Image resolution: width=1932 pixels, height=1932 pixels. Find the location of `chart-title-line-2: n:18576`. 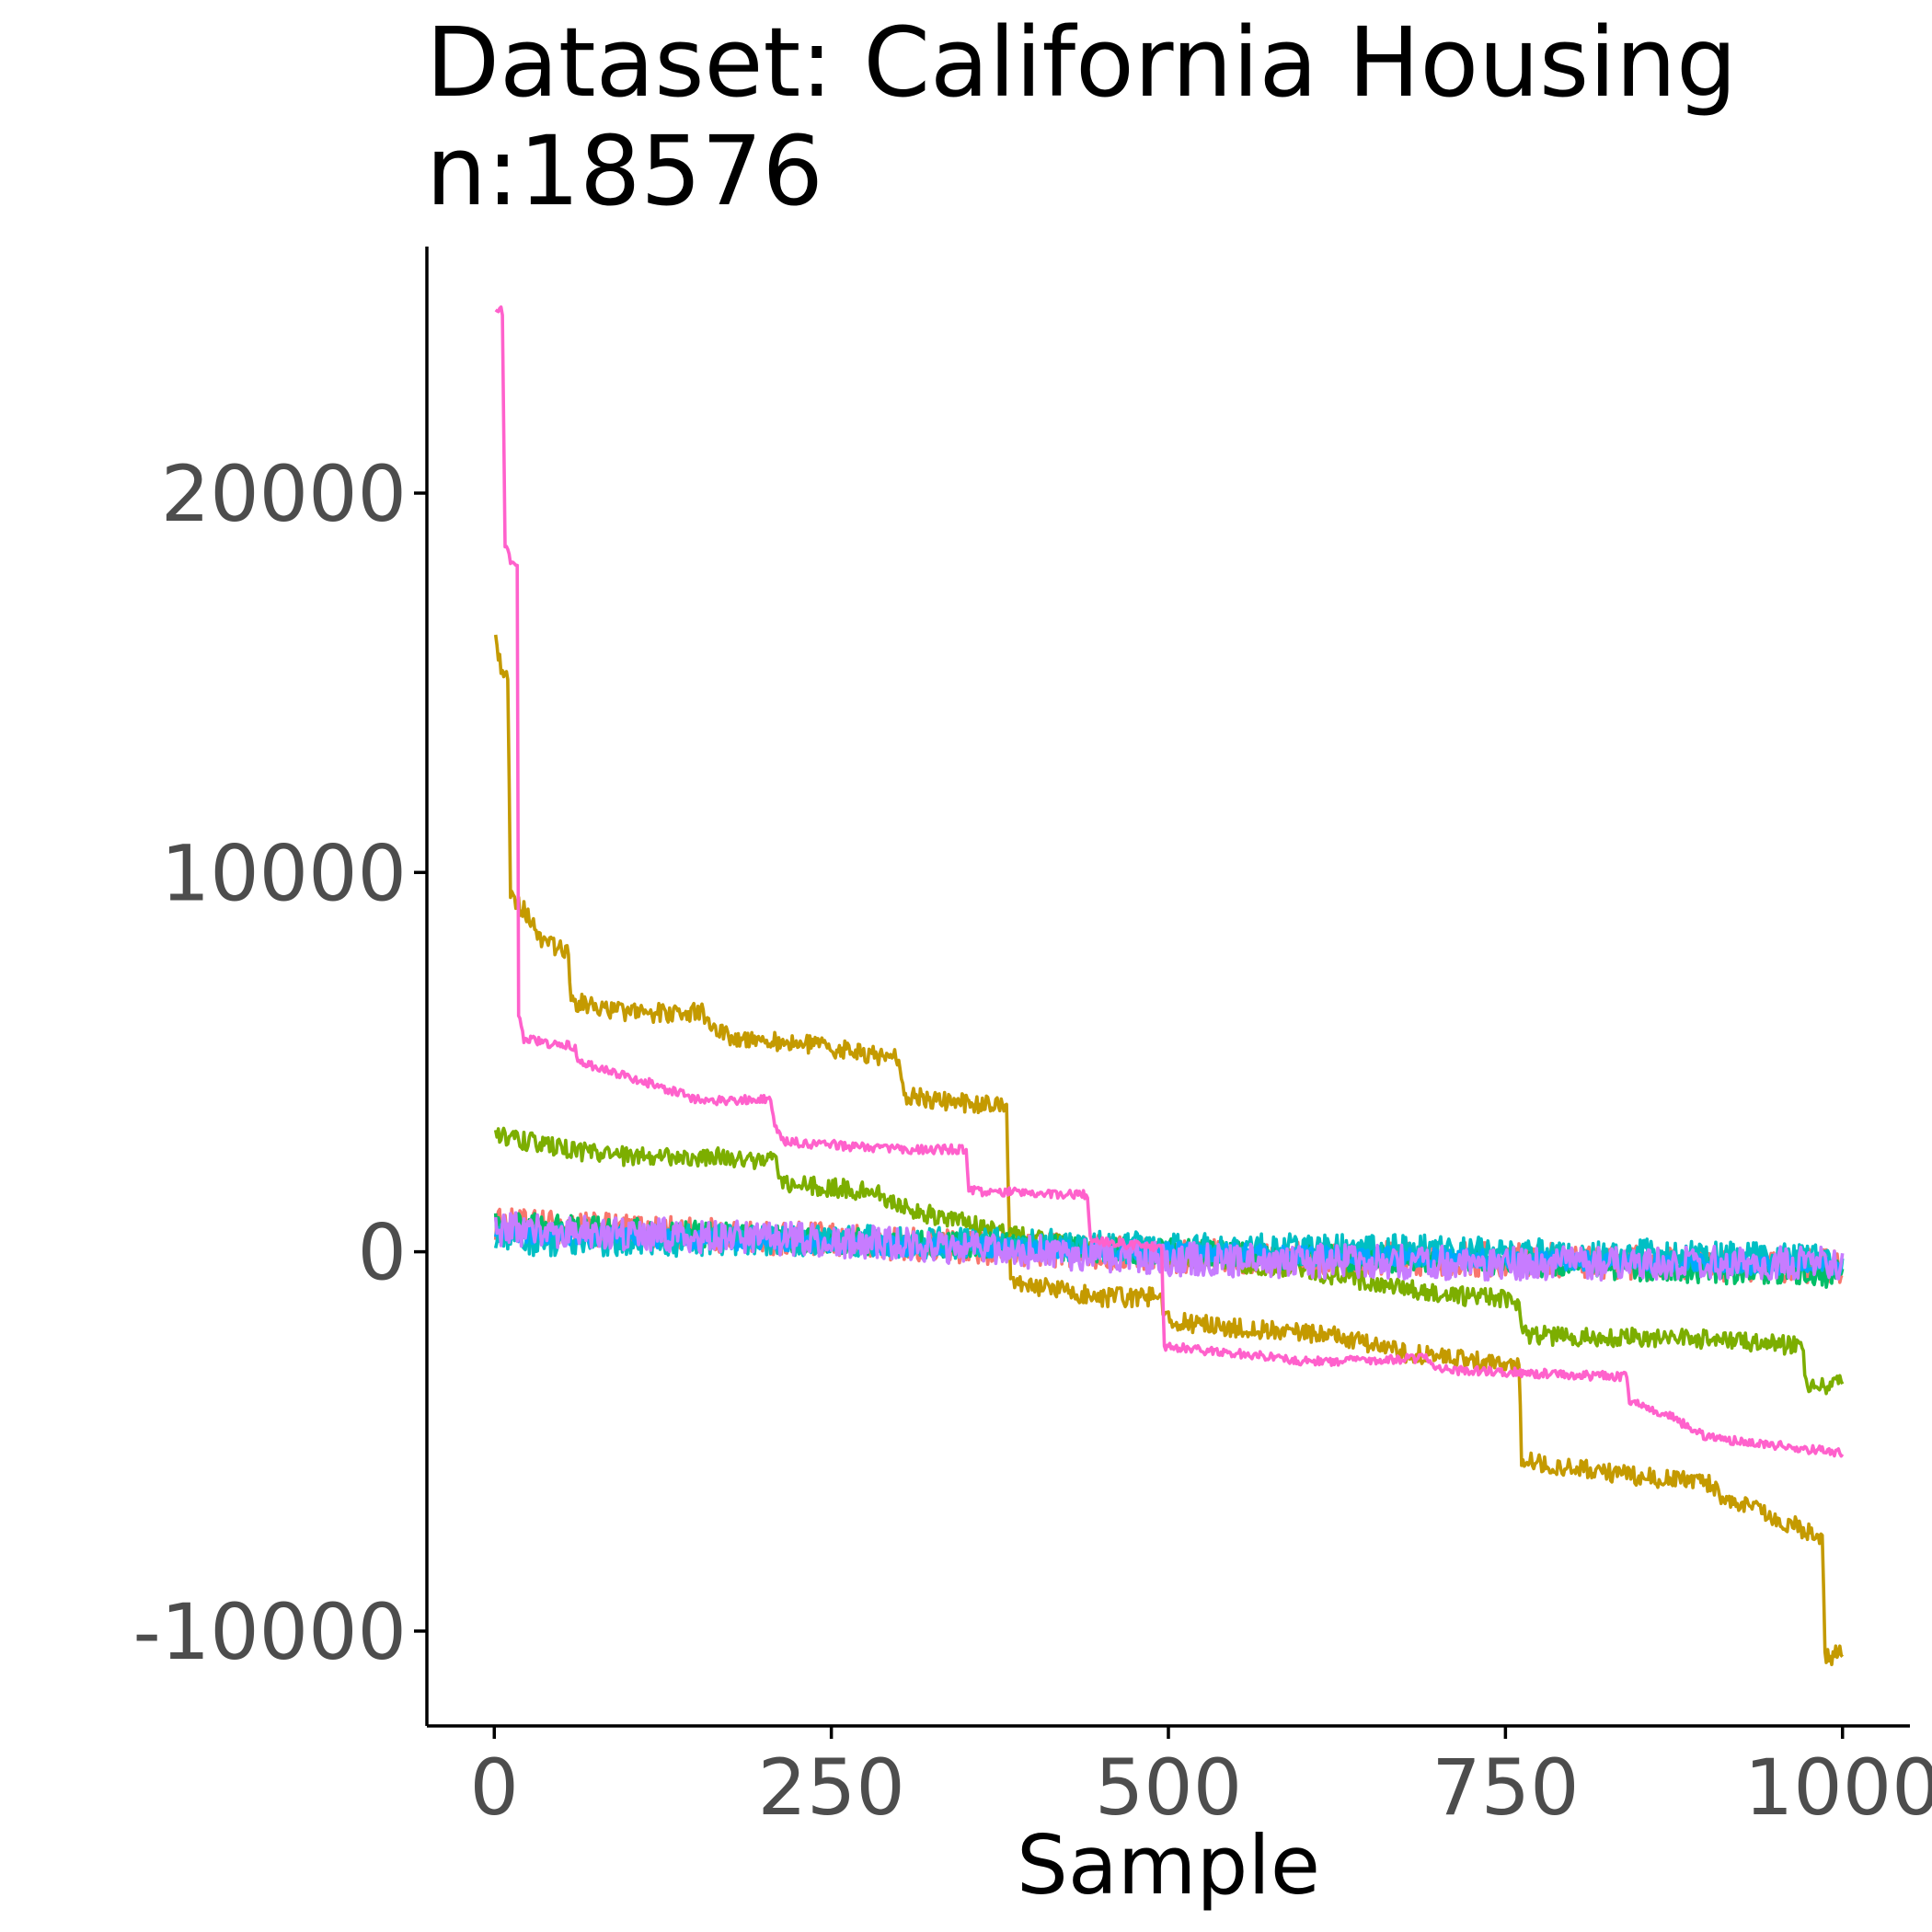

chart-title-line-2: n:18576 is located at coordinates (624, 171).